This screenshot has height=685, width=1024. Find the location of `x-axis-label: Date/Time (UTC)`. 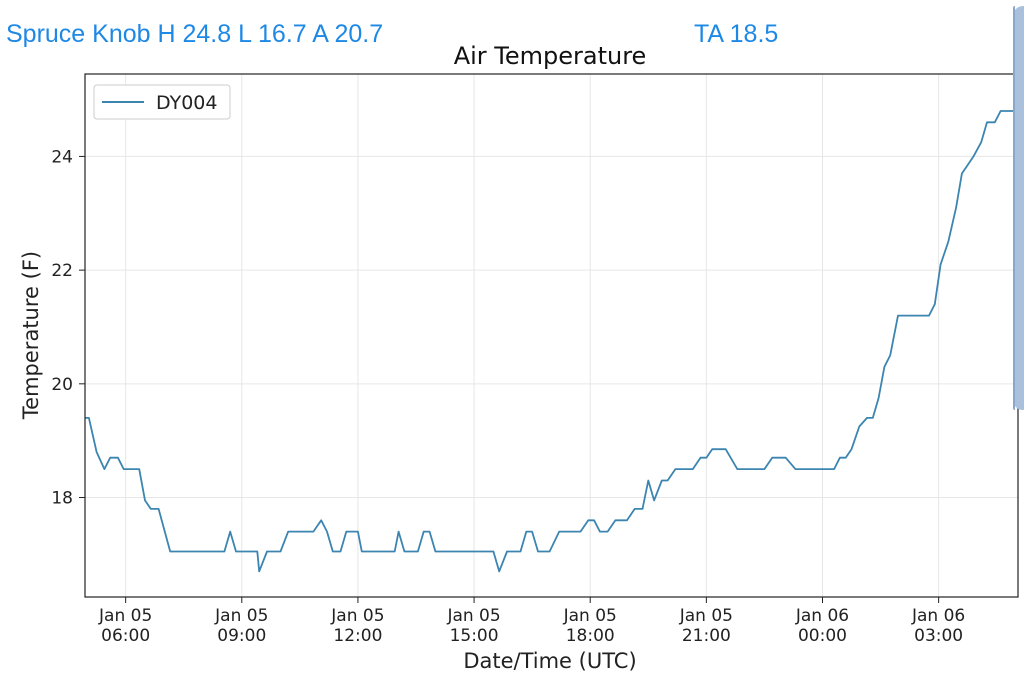

x-axis-label: Date/Time (UTC) is located at coordinates (549, 661).